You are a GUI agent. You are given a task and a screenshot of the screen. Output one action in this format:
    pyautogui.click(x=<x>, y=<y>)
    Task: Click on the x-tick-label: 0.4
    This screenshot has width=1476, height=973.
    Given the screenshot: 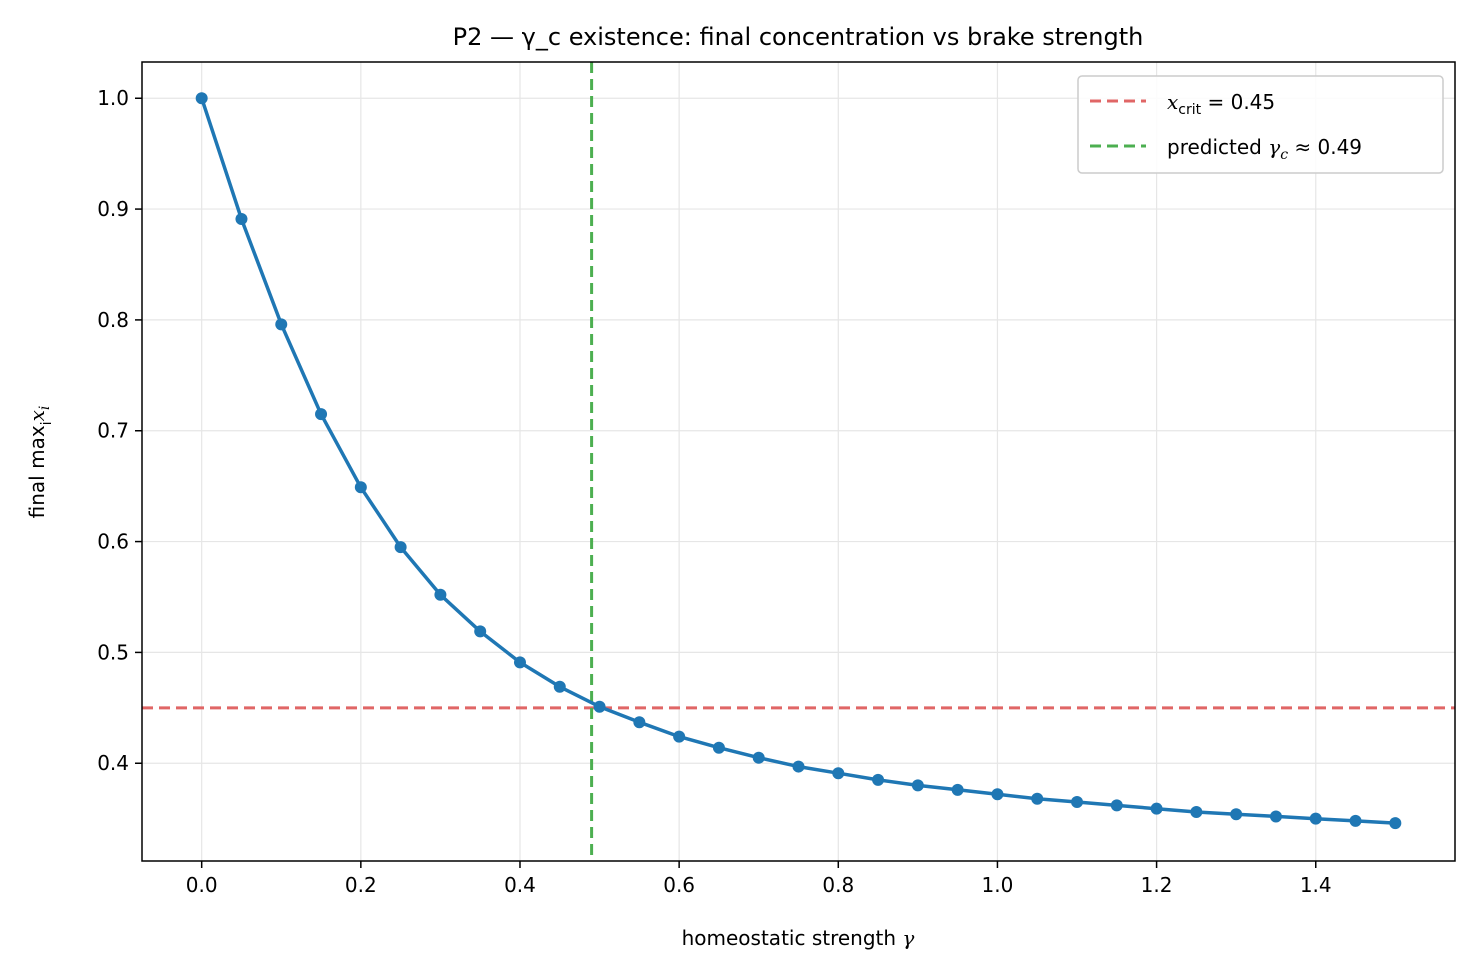 What is the action you would take?
    pyautogui.click(x=520, y=885)
    